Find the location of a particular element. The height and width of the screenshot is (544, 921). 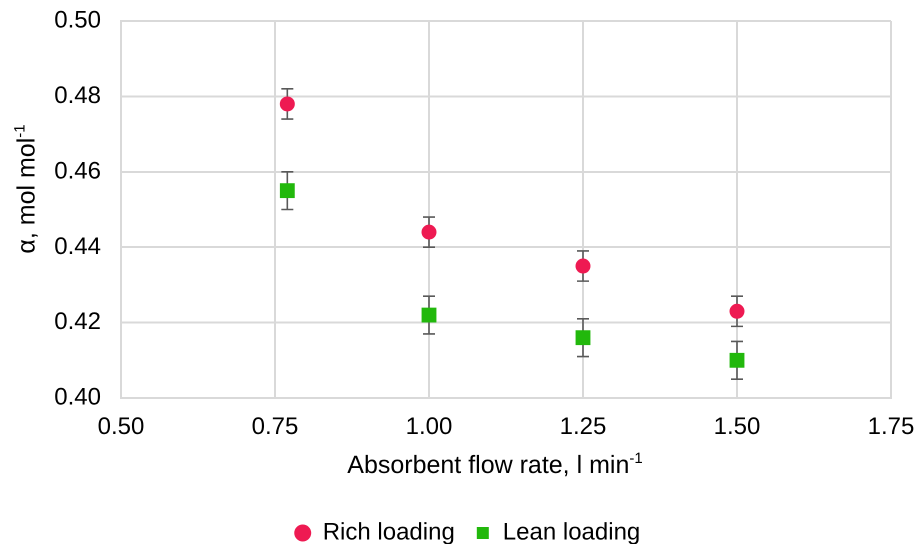

x-tick-label: 1.50 is located at coordinates (737, 426).